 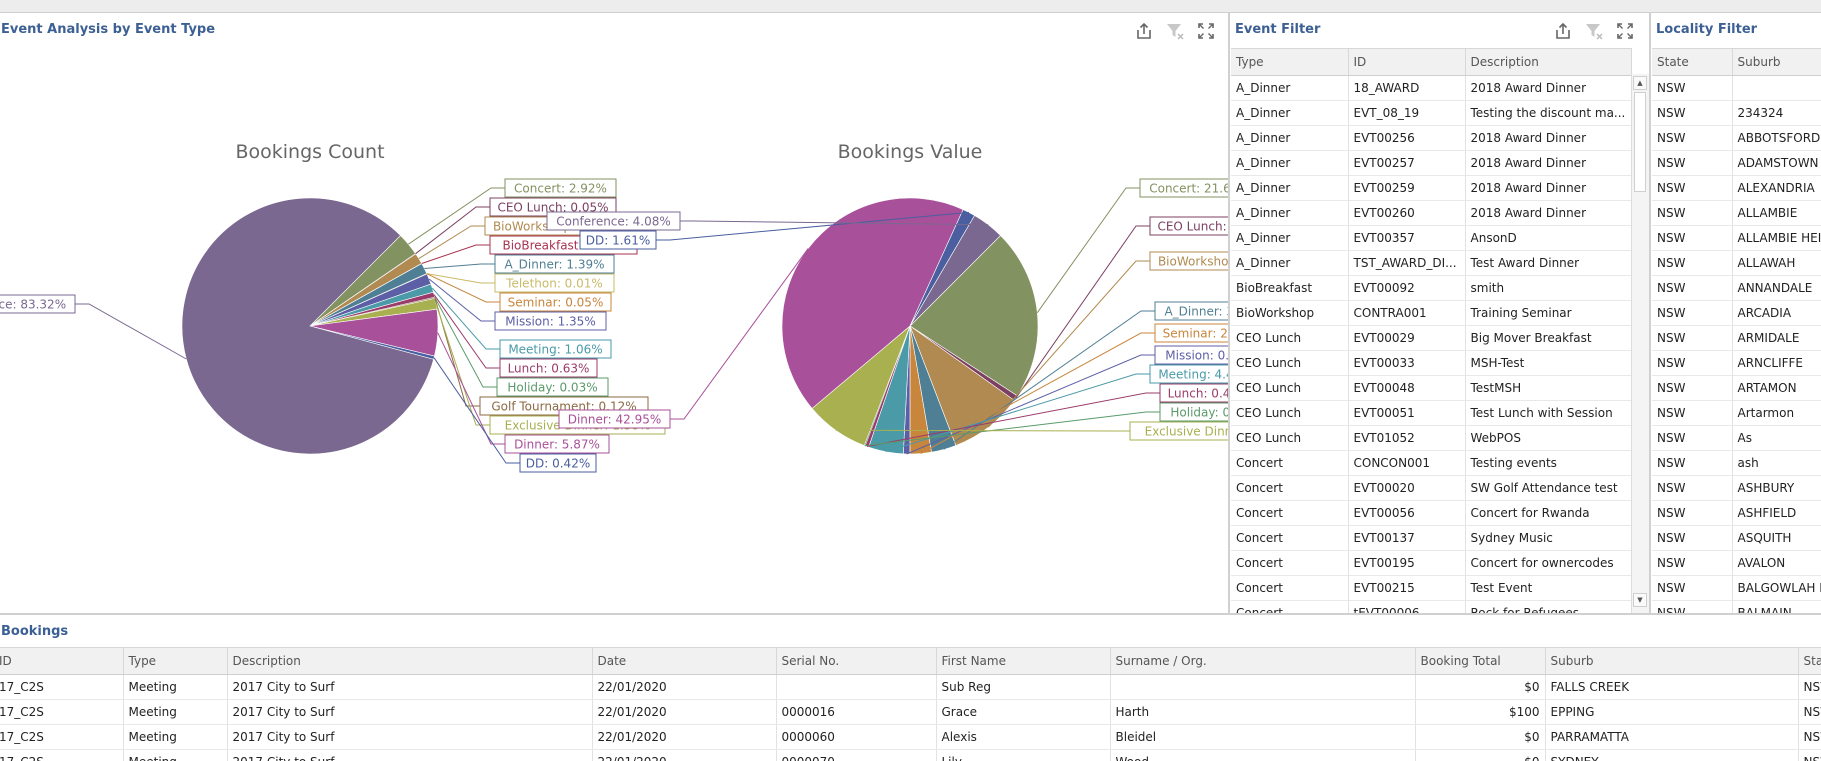 I want to click on event-row: A_Dinner EVT00259 2018 Award Dinner, so click(x=1431, y=188).